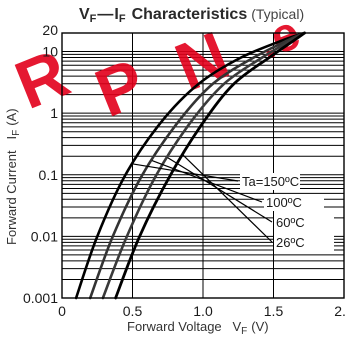 This screenshot has height=342, width=345. Describe the element at coordinates (13, 176) in the screenshot. I see `y-axis-title: Forward Current IF(A)` at that location.